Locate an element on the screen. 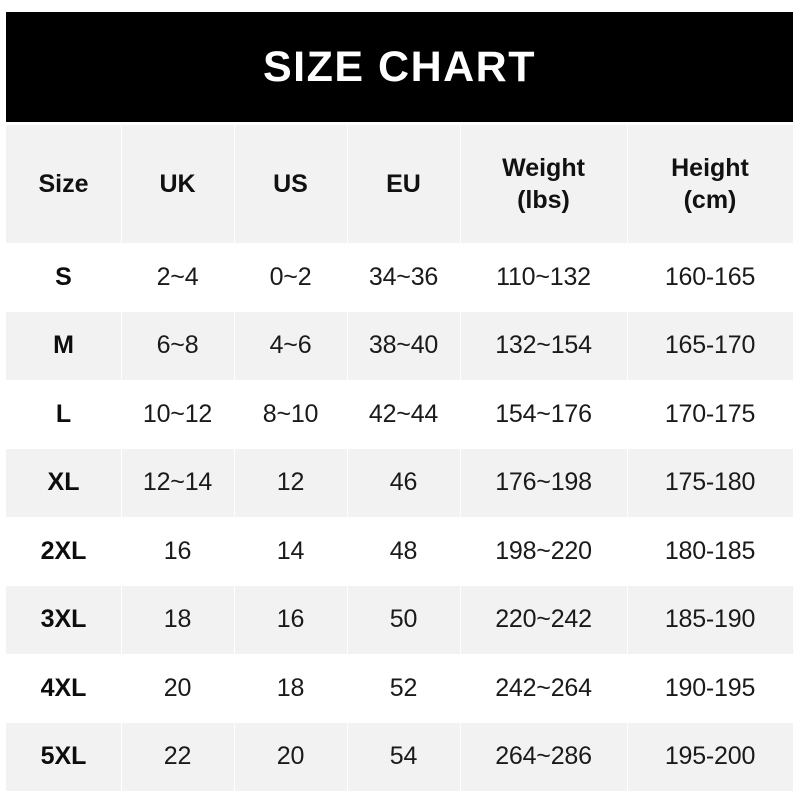 The height and width of the screenshot is (800, 800). cell-uk: 18 is located at coordinates (177, 620).